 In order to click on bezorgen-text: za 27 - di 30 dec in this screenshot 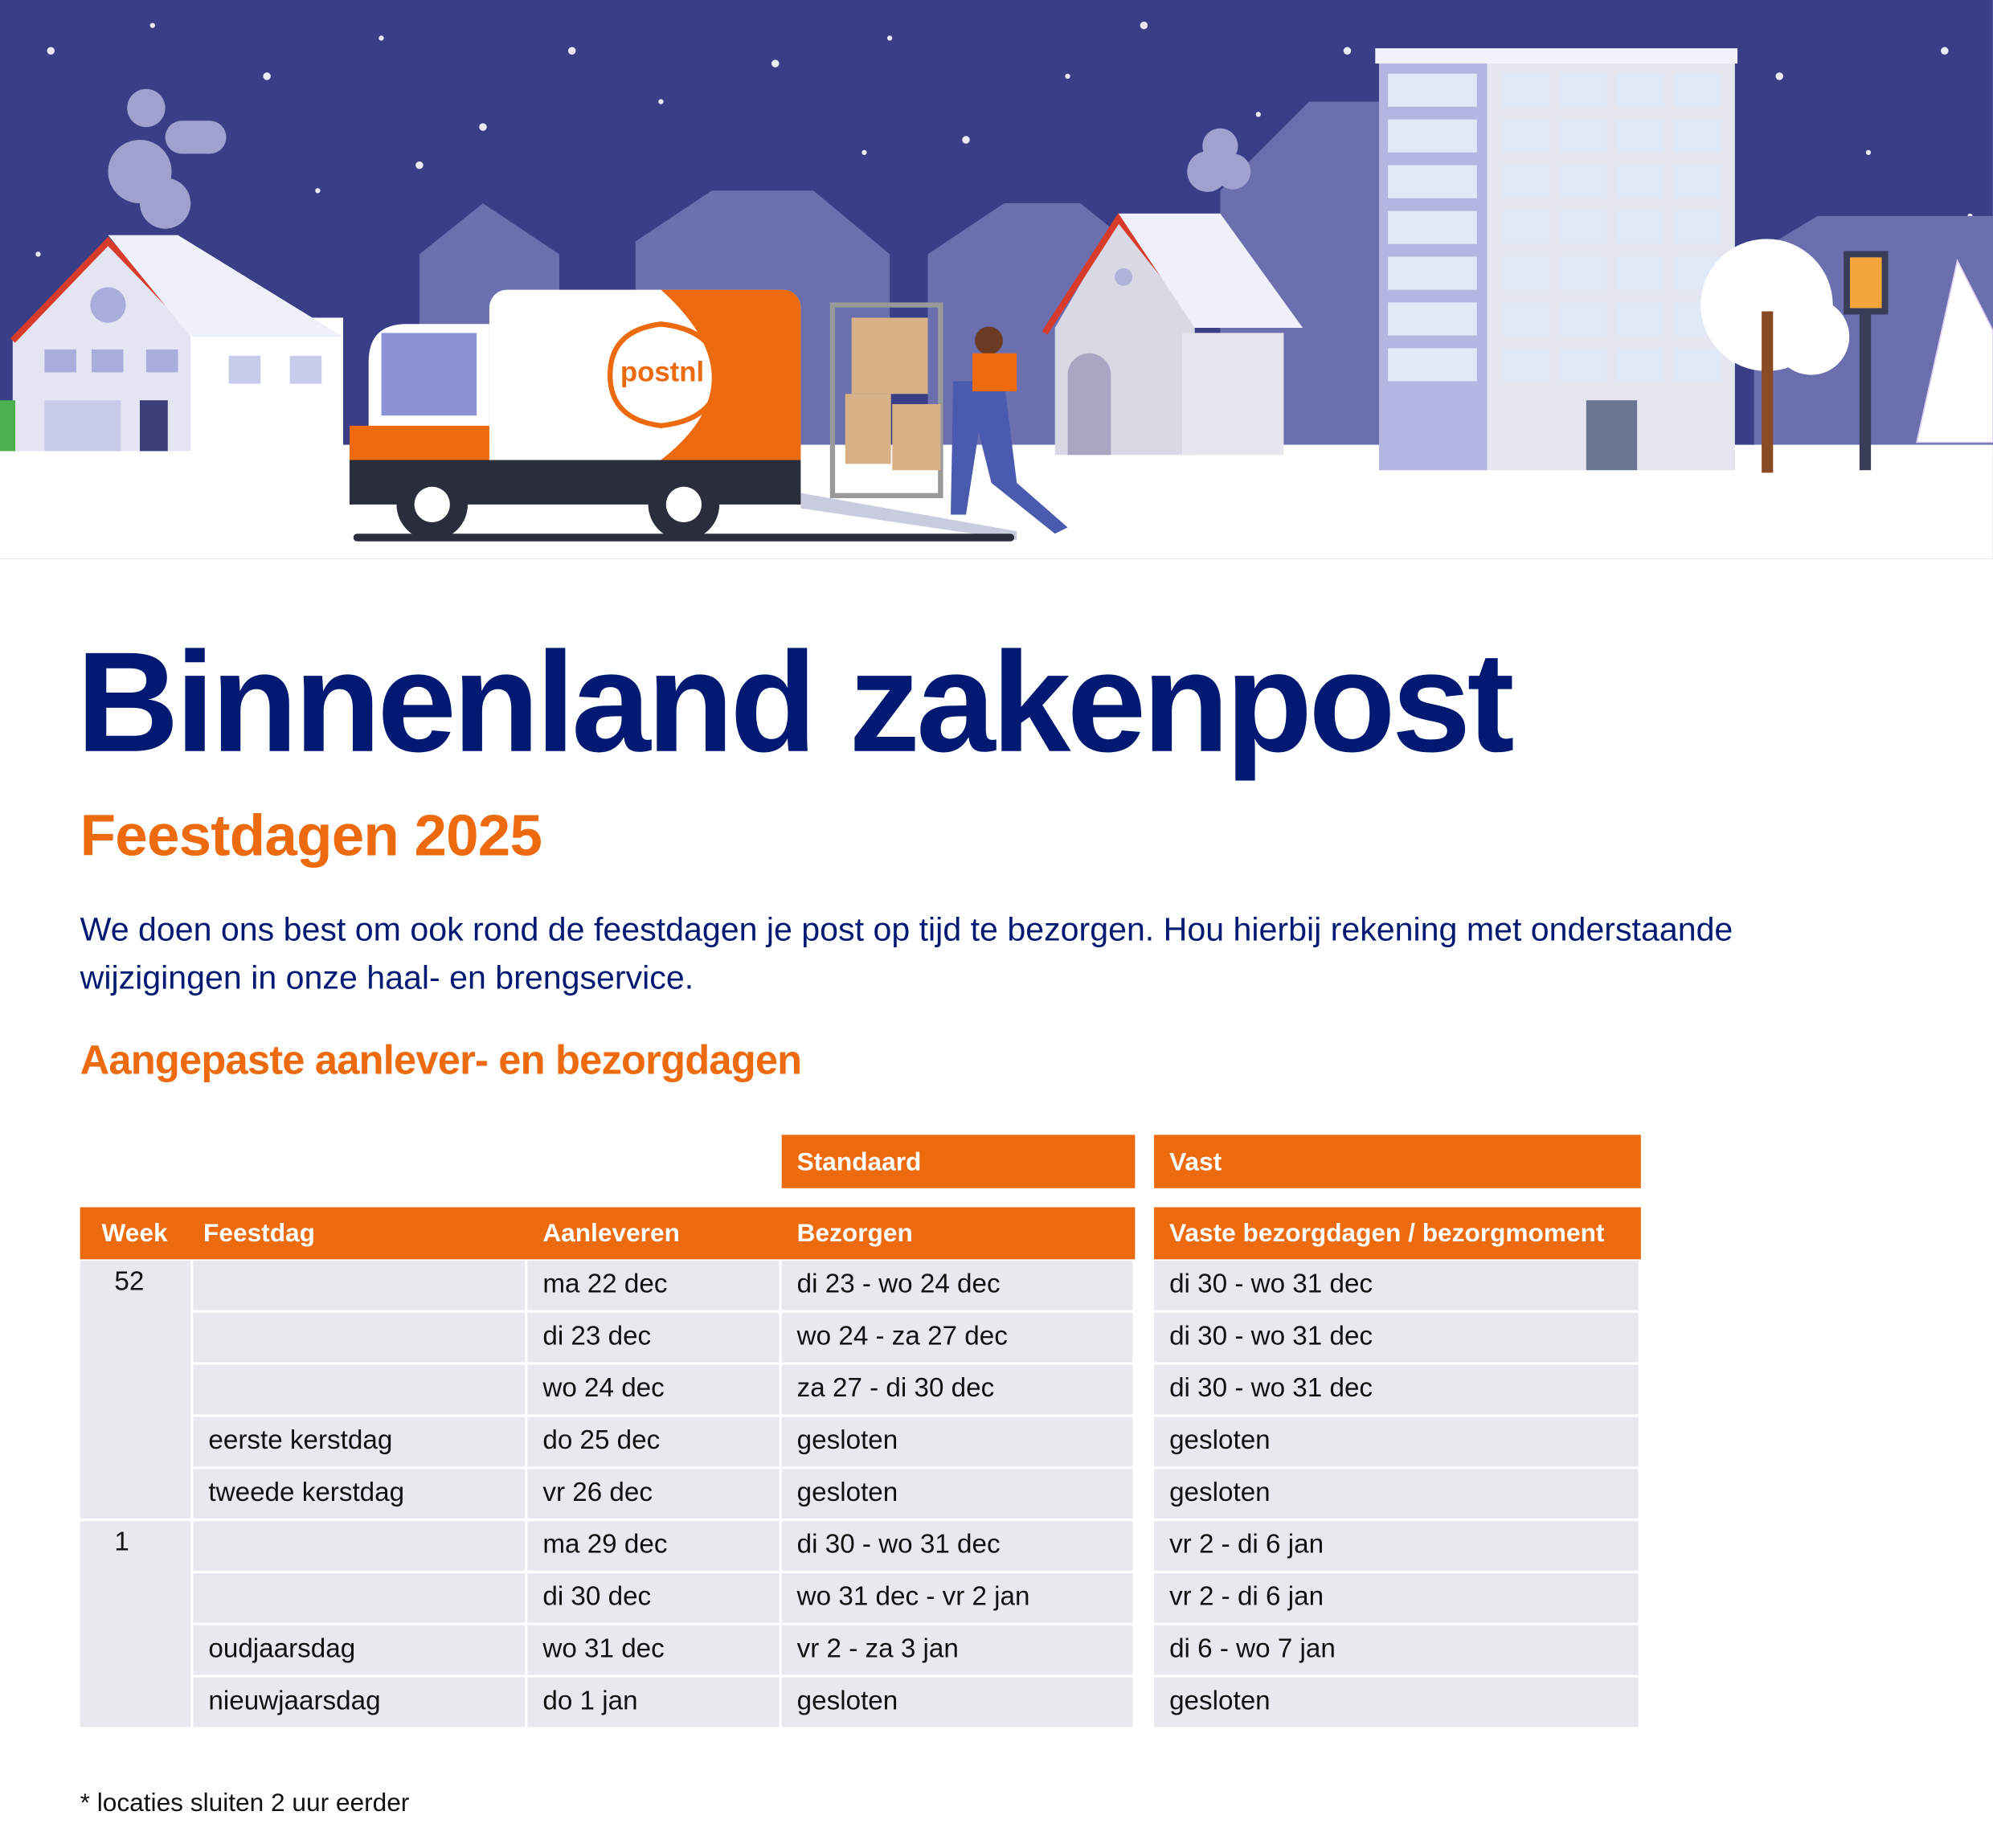, I will do `click(895, 1388)`.